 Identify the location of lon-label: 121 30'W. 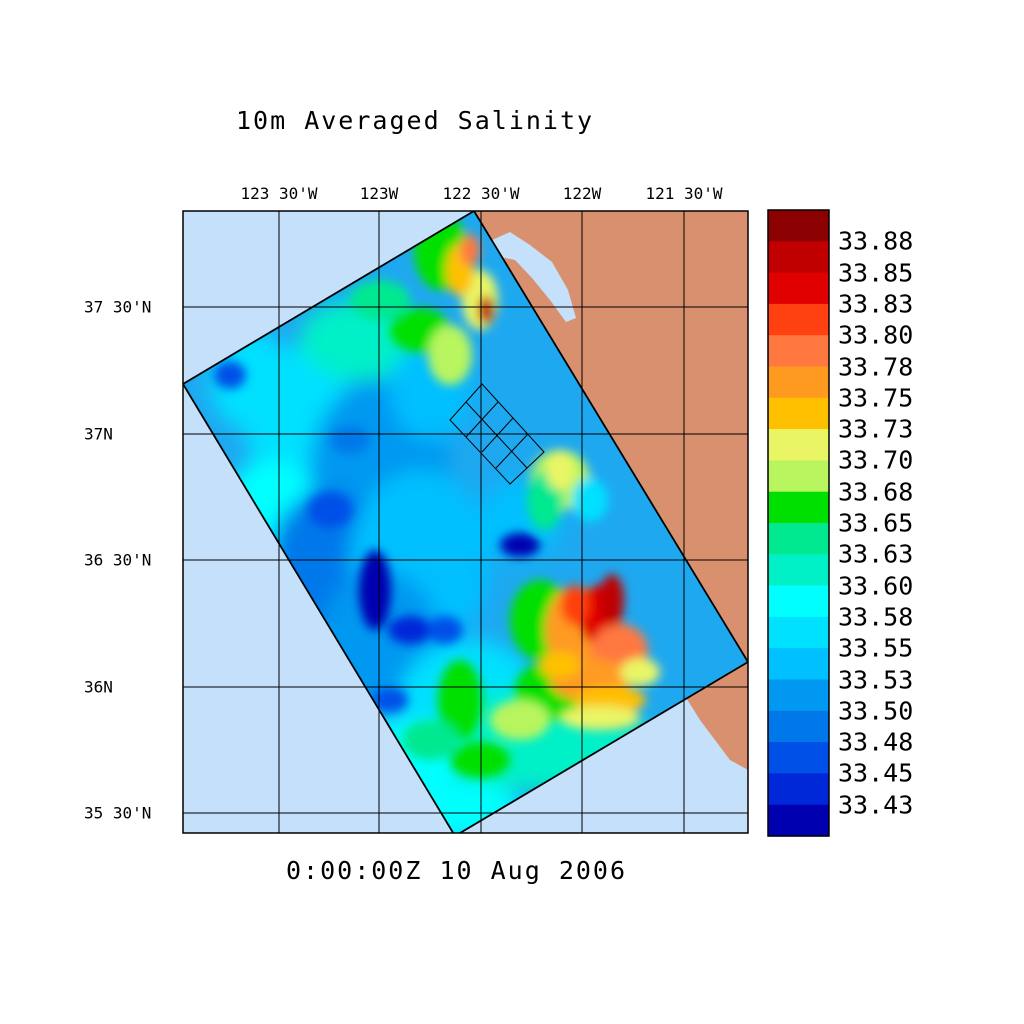
(683, 193).